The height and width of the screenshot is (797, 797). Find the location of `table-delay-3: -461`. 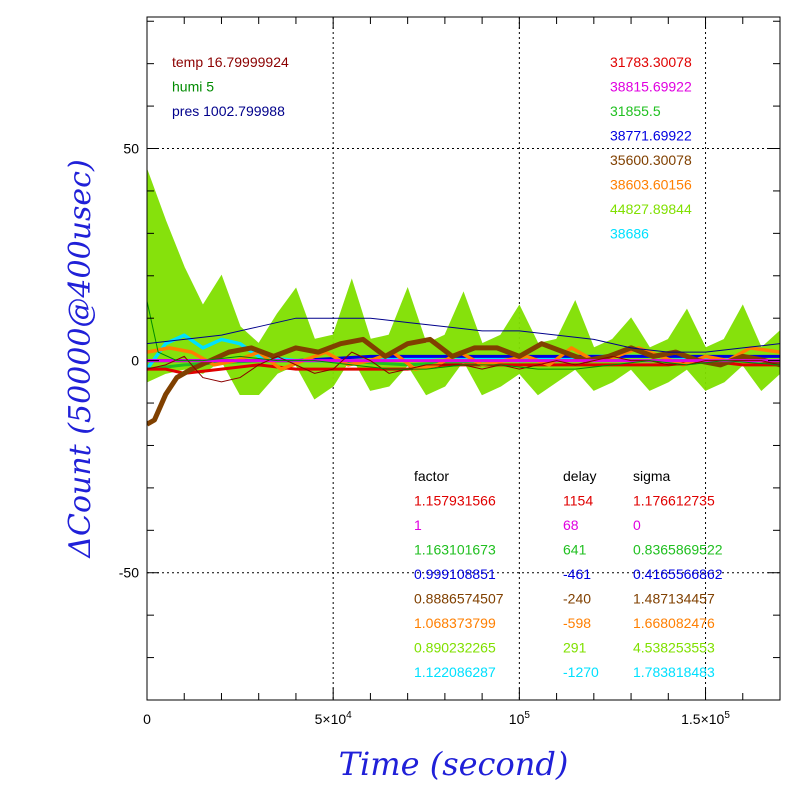

table-delay-3: -461 is located at coordinates (577, 574).